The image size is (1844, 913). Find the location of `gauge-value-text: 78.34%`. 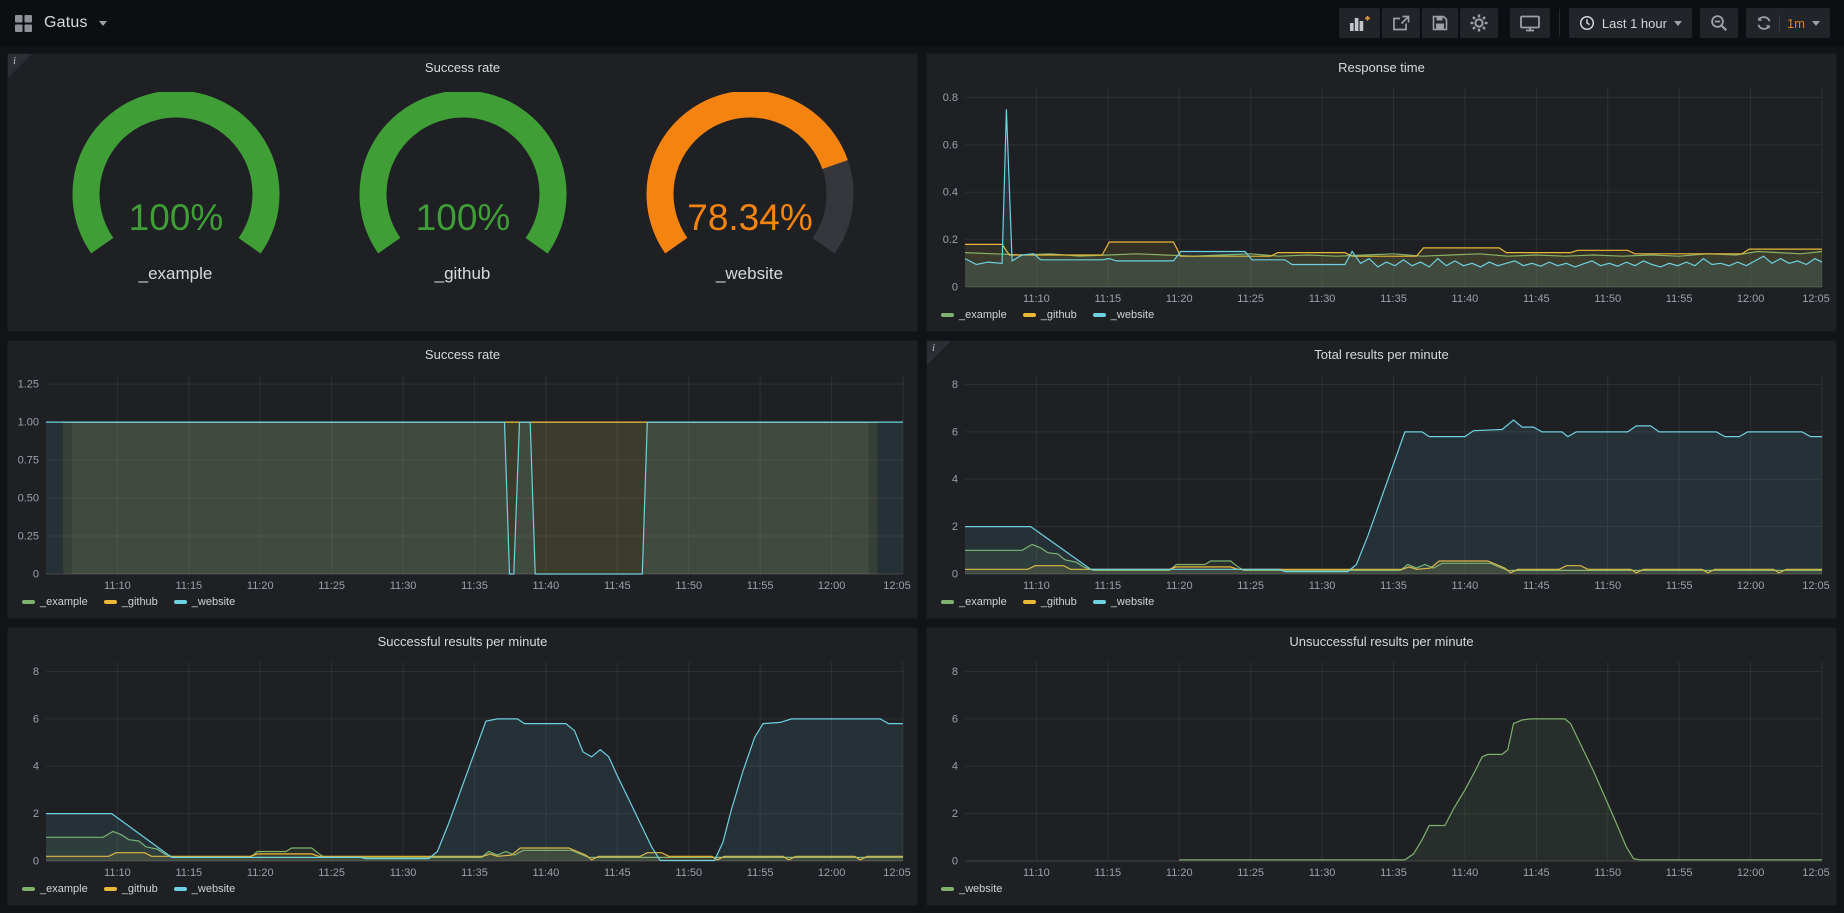

gauge-value-text: 78.34% is located at coordinates (750, 217).